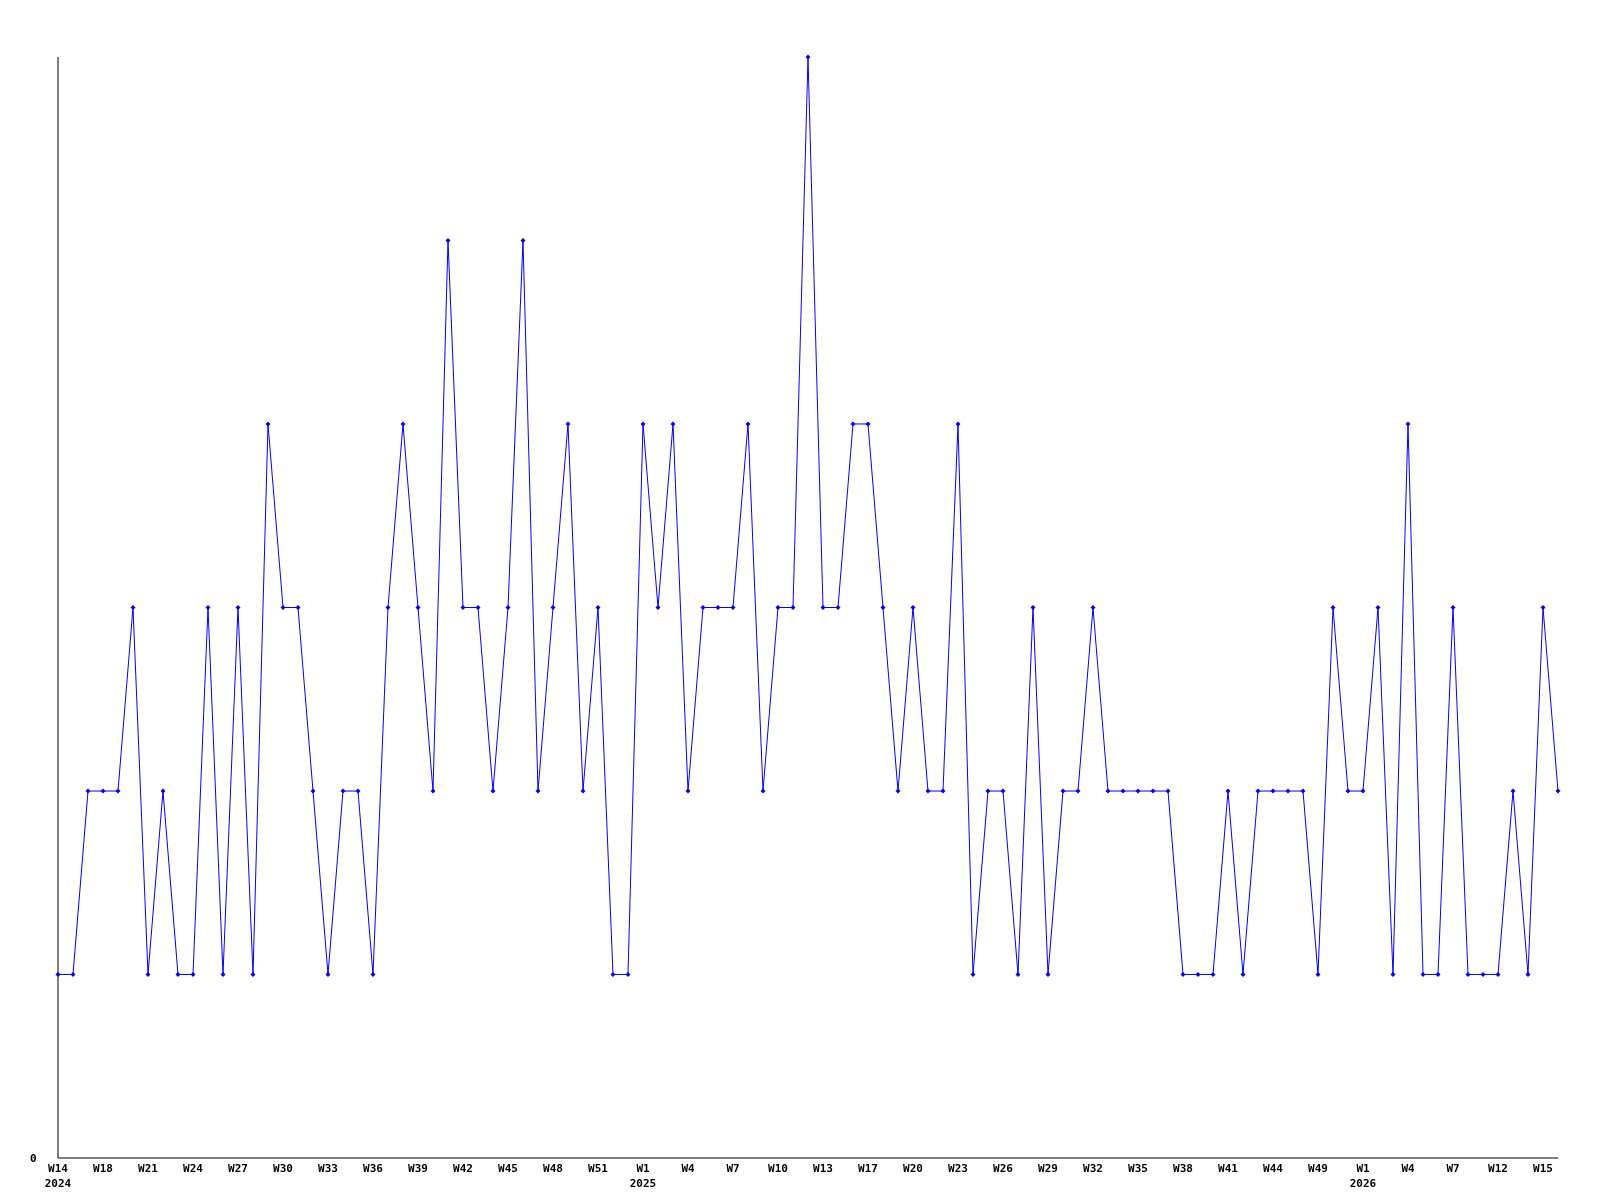 Image resolution: width=1600 pixels, height=1200 pixels. What do you see at coordinates (598, 1168) in the screenshot?
I see `x-tick-label: W51` at bounding box center [598, 1168].